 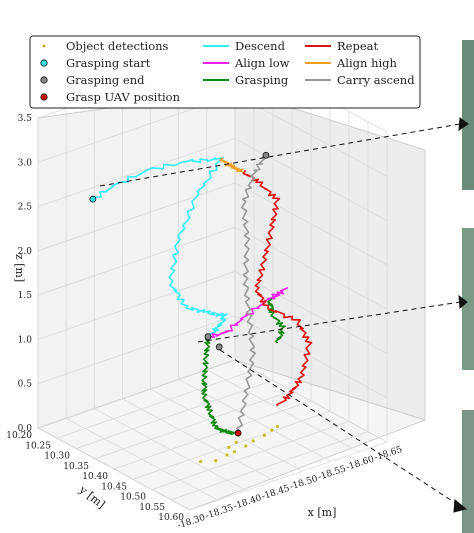 I want to click on marker-grasping-start, so click(x=93, y=199).